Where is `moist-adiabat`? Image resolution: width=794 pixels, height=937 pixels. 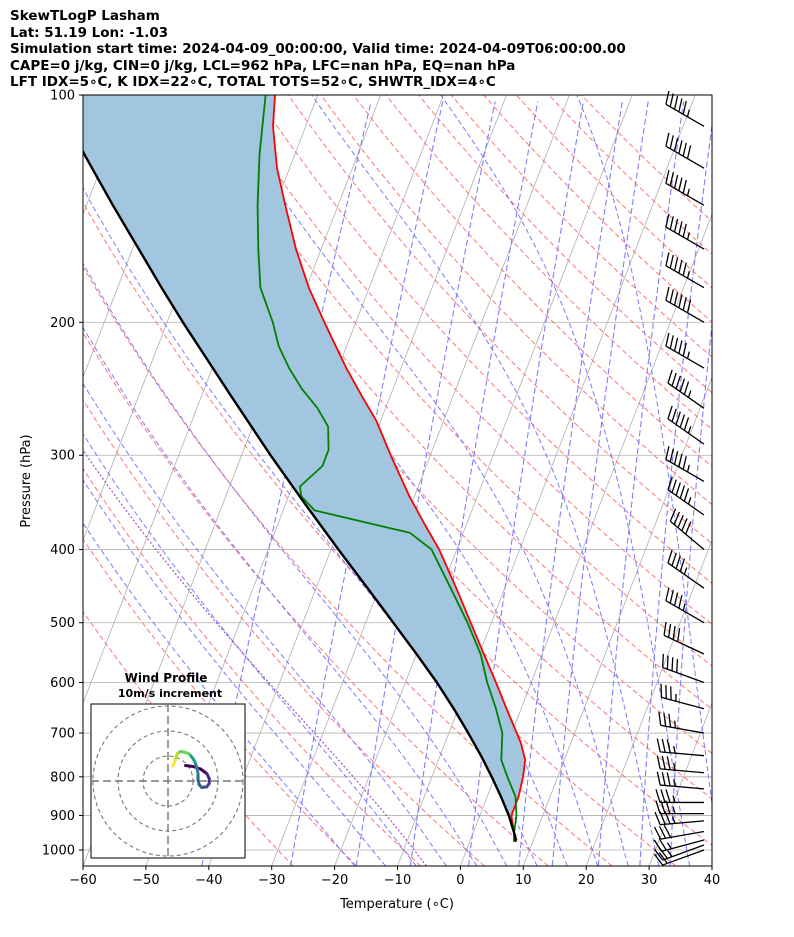
moist-adiabat is located at coordinates (644, 451).